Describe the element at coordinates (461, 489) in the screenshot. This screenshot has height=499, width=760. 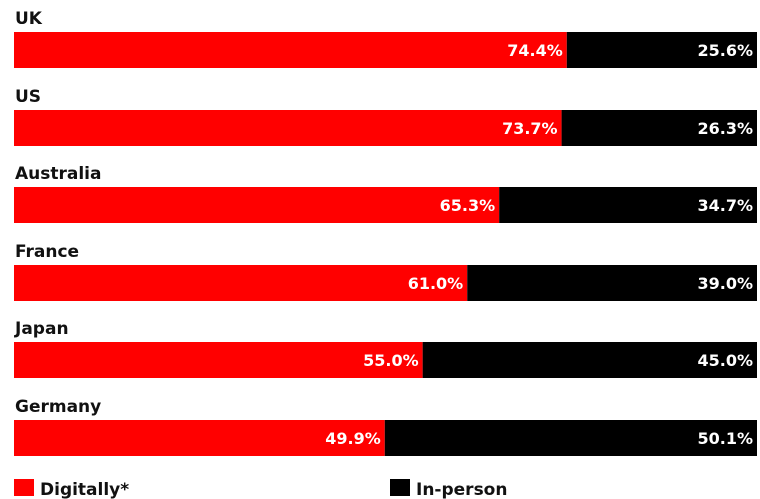
I see `legend-label-in-person: In-person` at that location.